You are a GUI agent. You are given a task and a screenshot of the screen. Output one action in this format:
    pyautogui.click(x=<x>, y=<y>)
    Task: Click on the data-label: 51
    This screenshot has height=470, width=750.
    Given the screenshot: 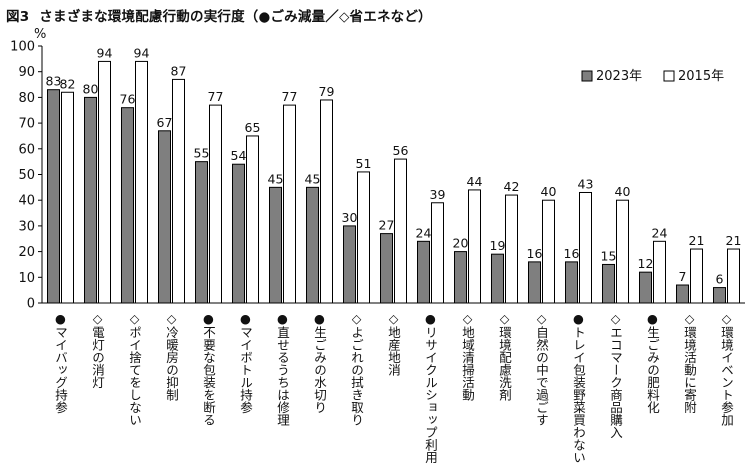 What is the action you would take?
    pyautogui.click(x=364, y=163)
    